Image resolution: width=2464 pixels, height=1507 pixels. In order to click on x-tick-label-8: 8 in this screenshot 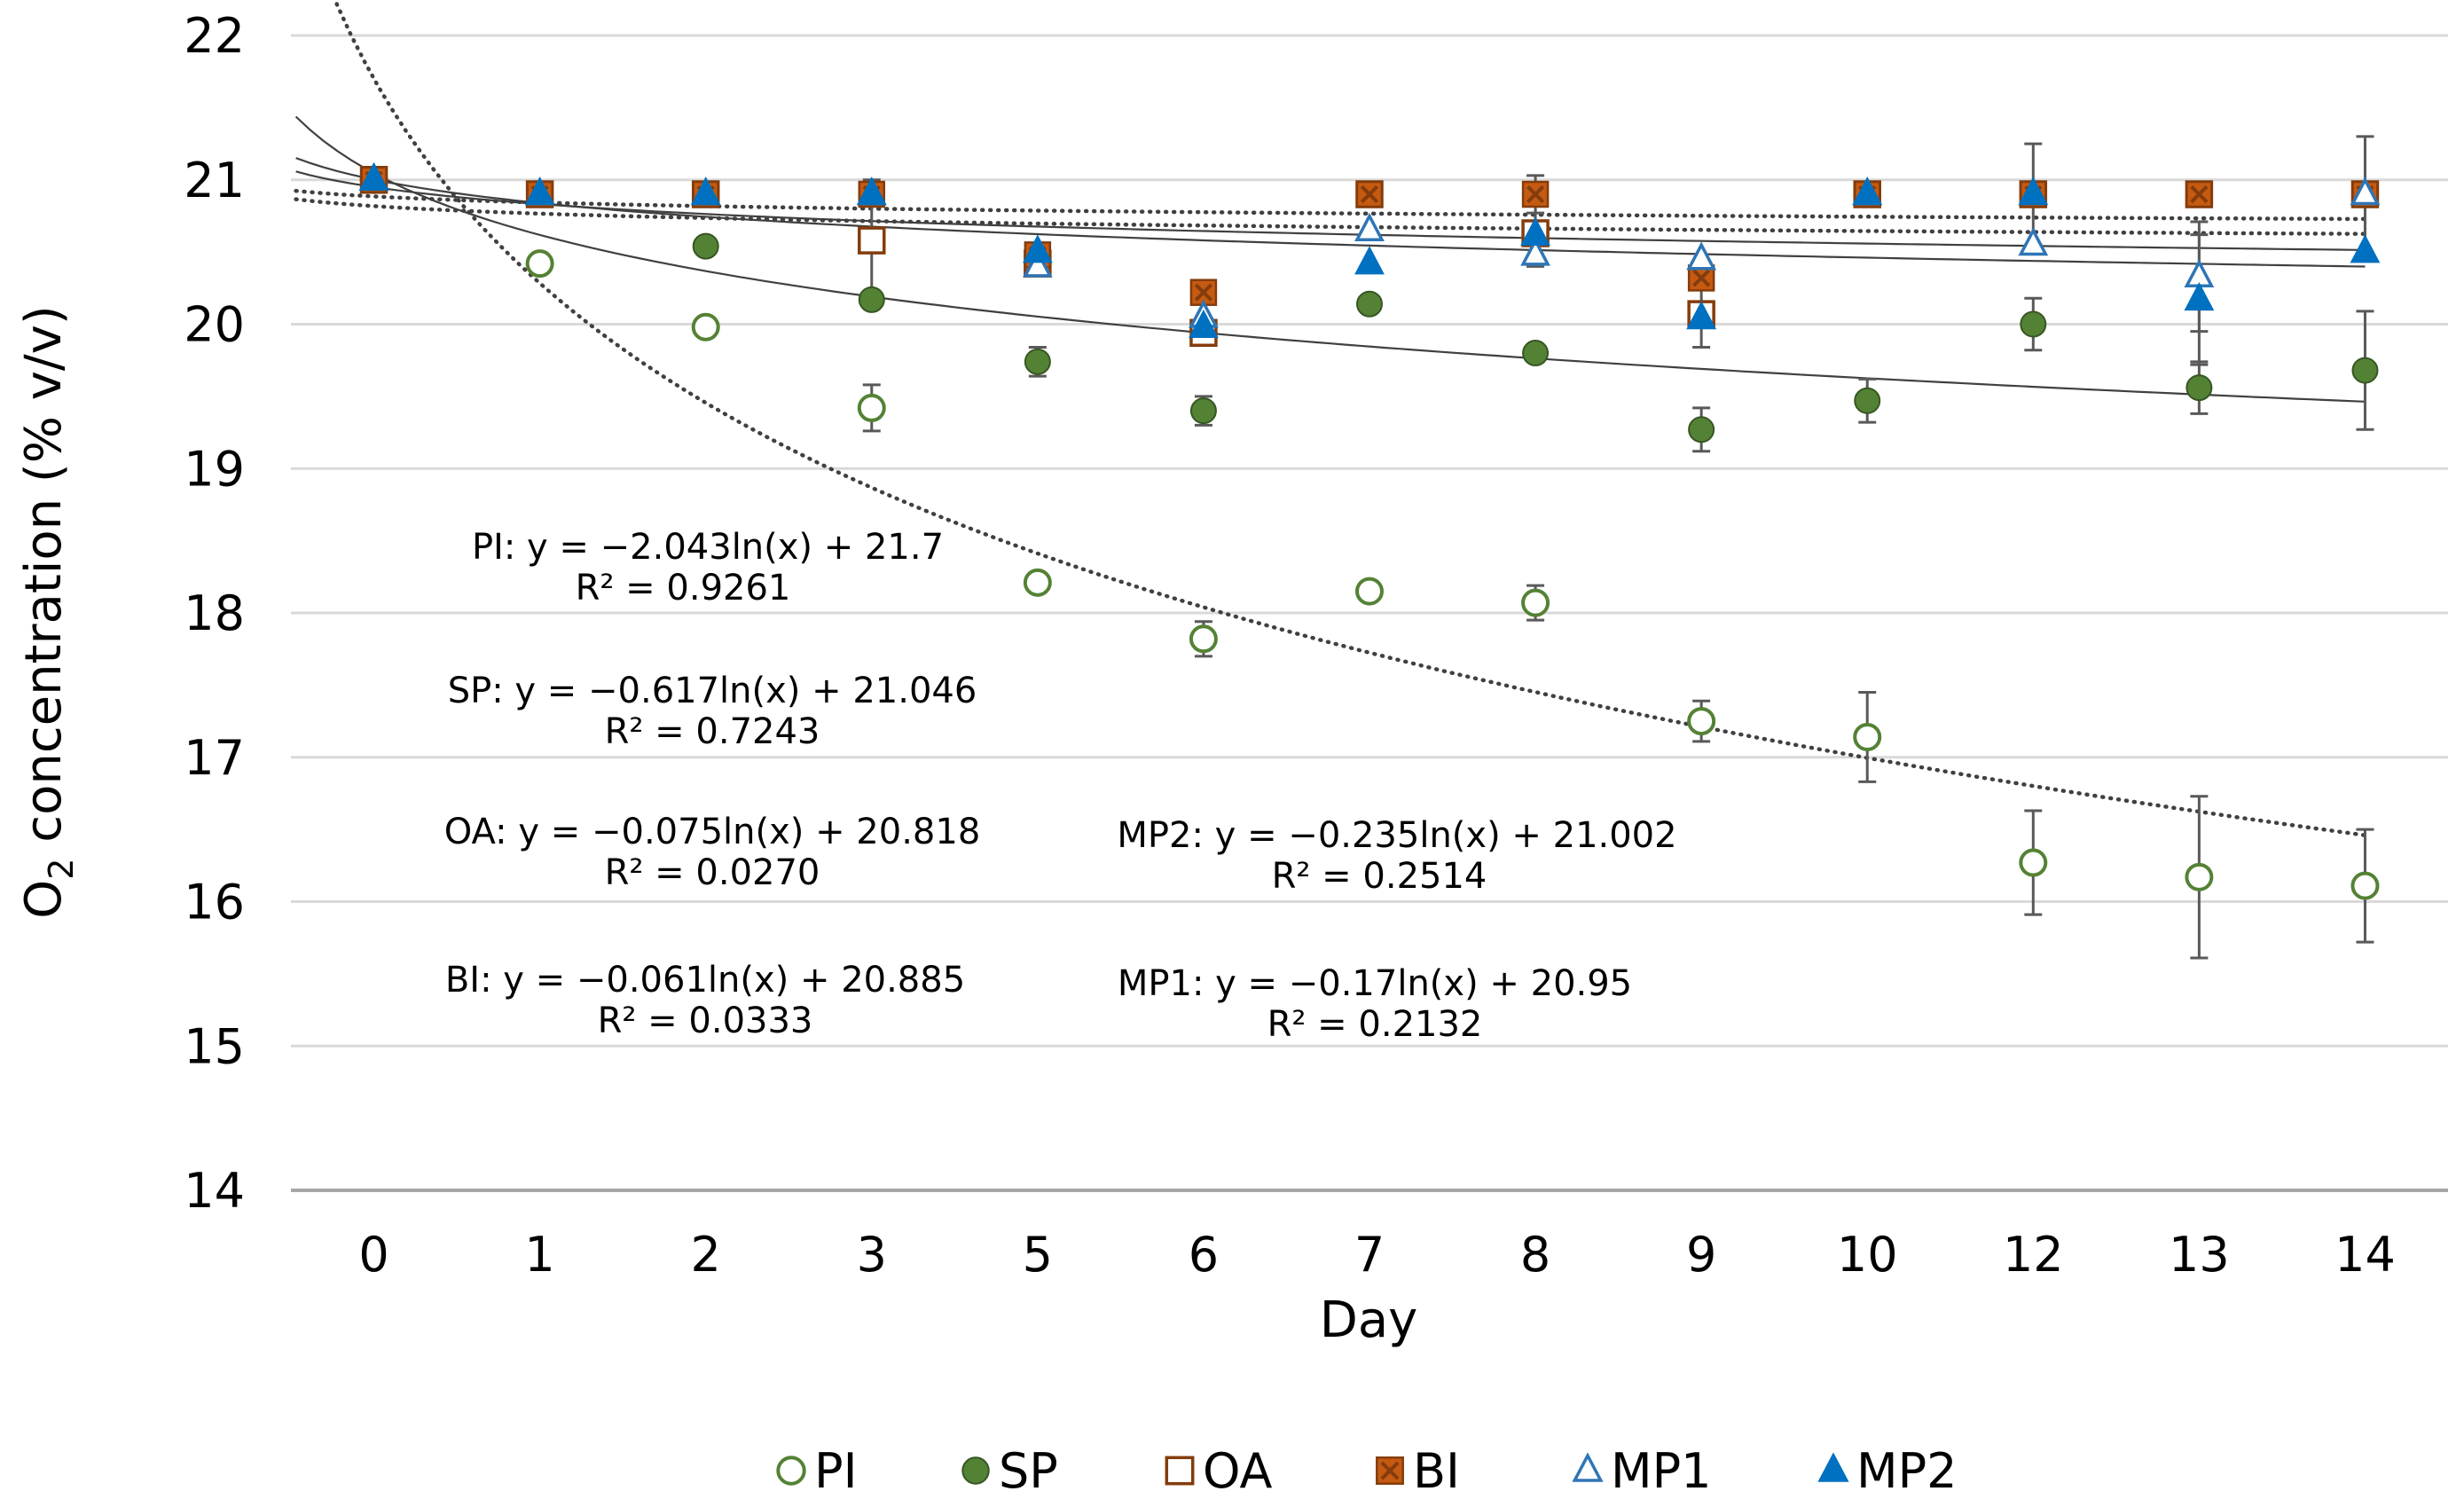, I will do `click(1535, 1255)`.